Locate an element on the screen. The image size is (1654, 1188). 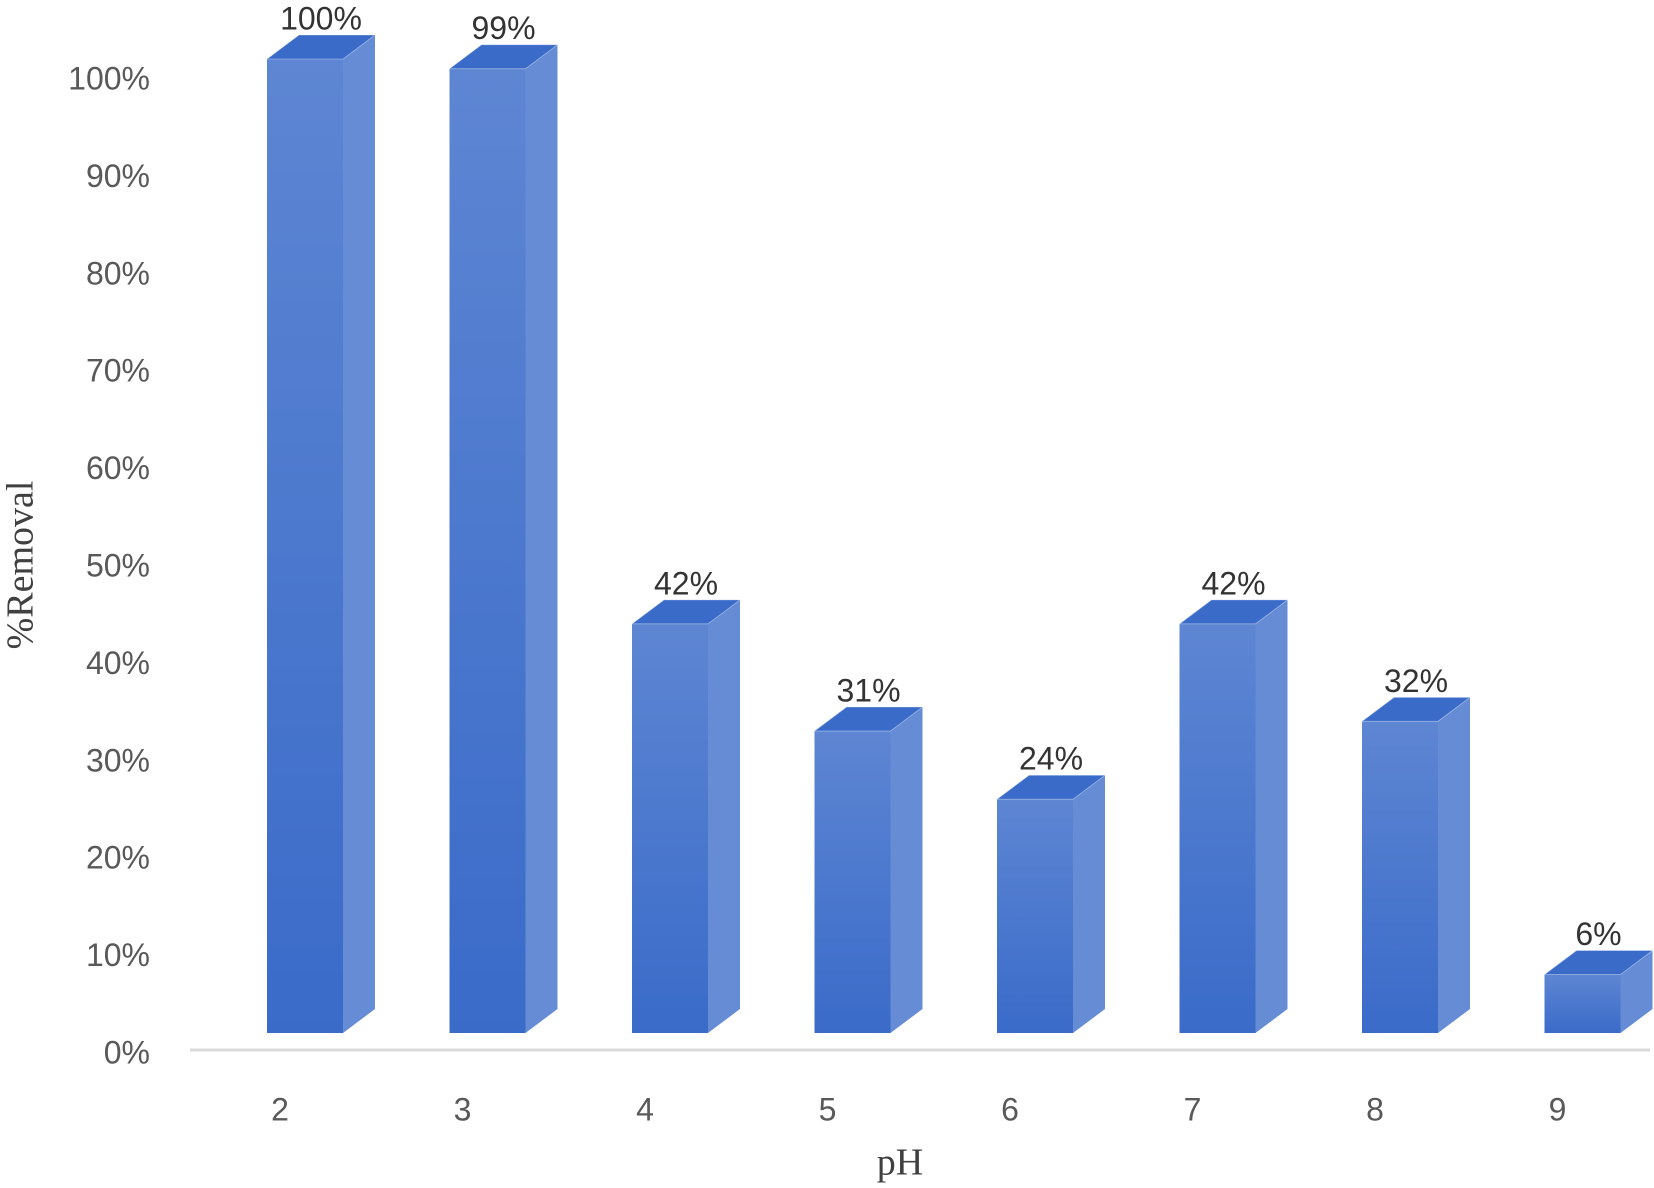
value-label: 31% is located at coordinates (868, 691).